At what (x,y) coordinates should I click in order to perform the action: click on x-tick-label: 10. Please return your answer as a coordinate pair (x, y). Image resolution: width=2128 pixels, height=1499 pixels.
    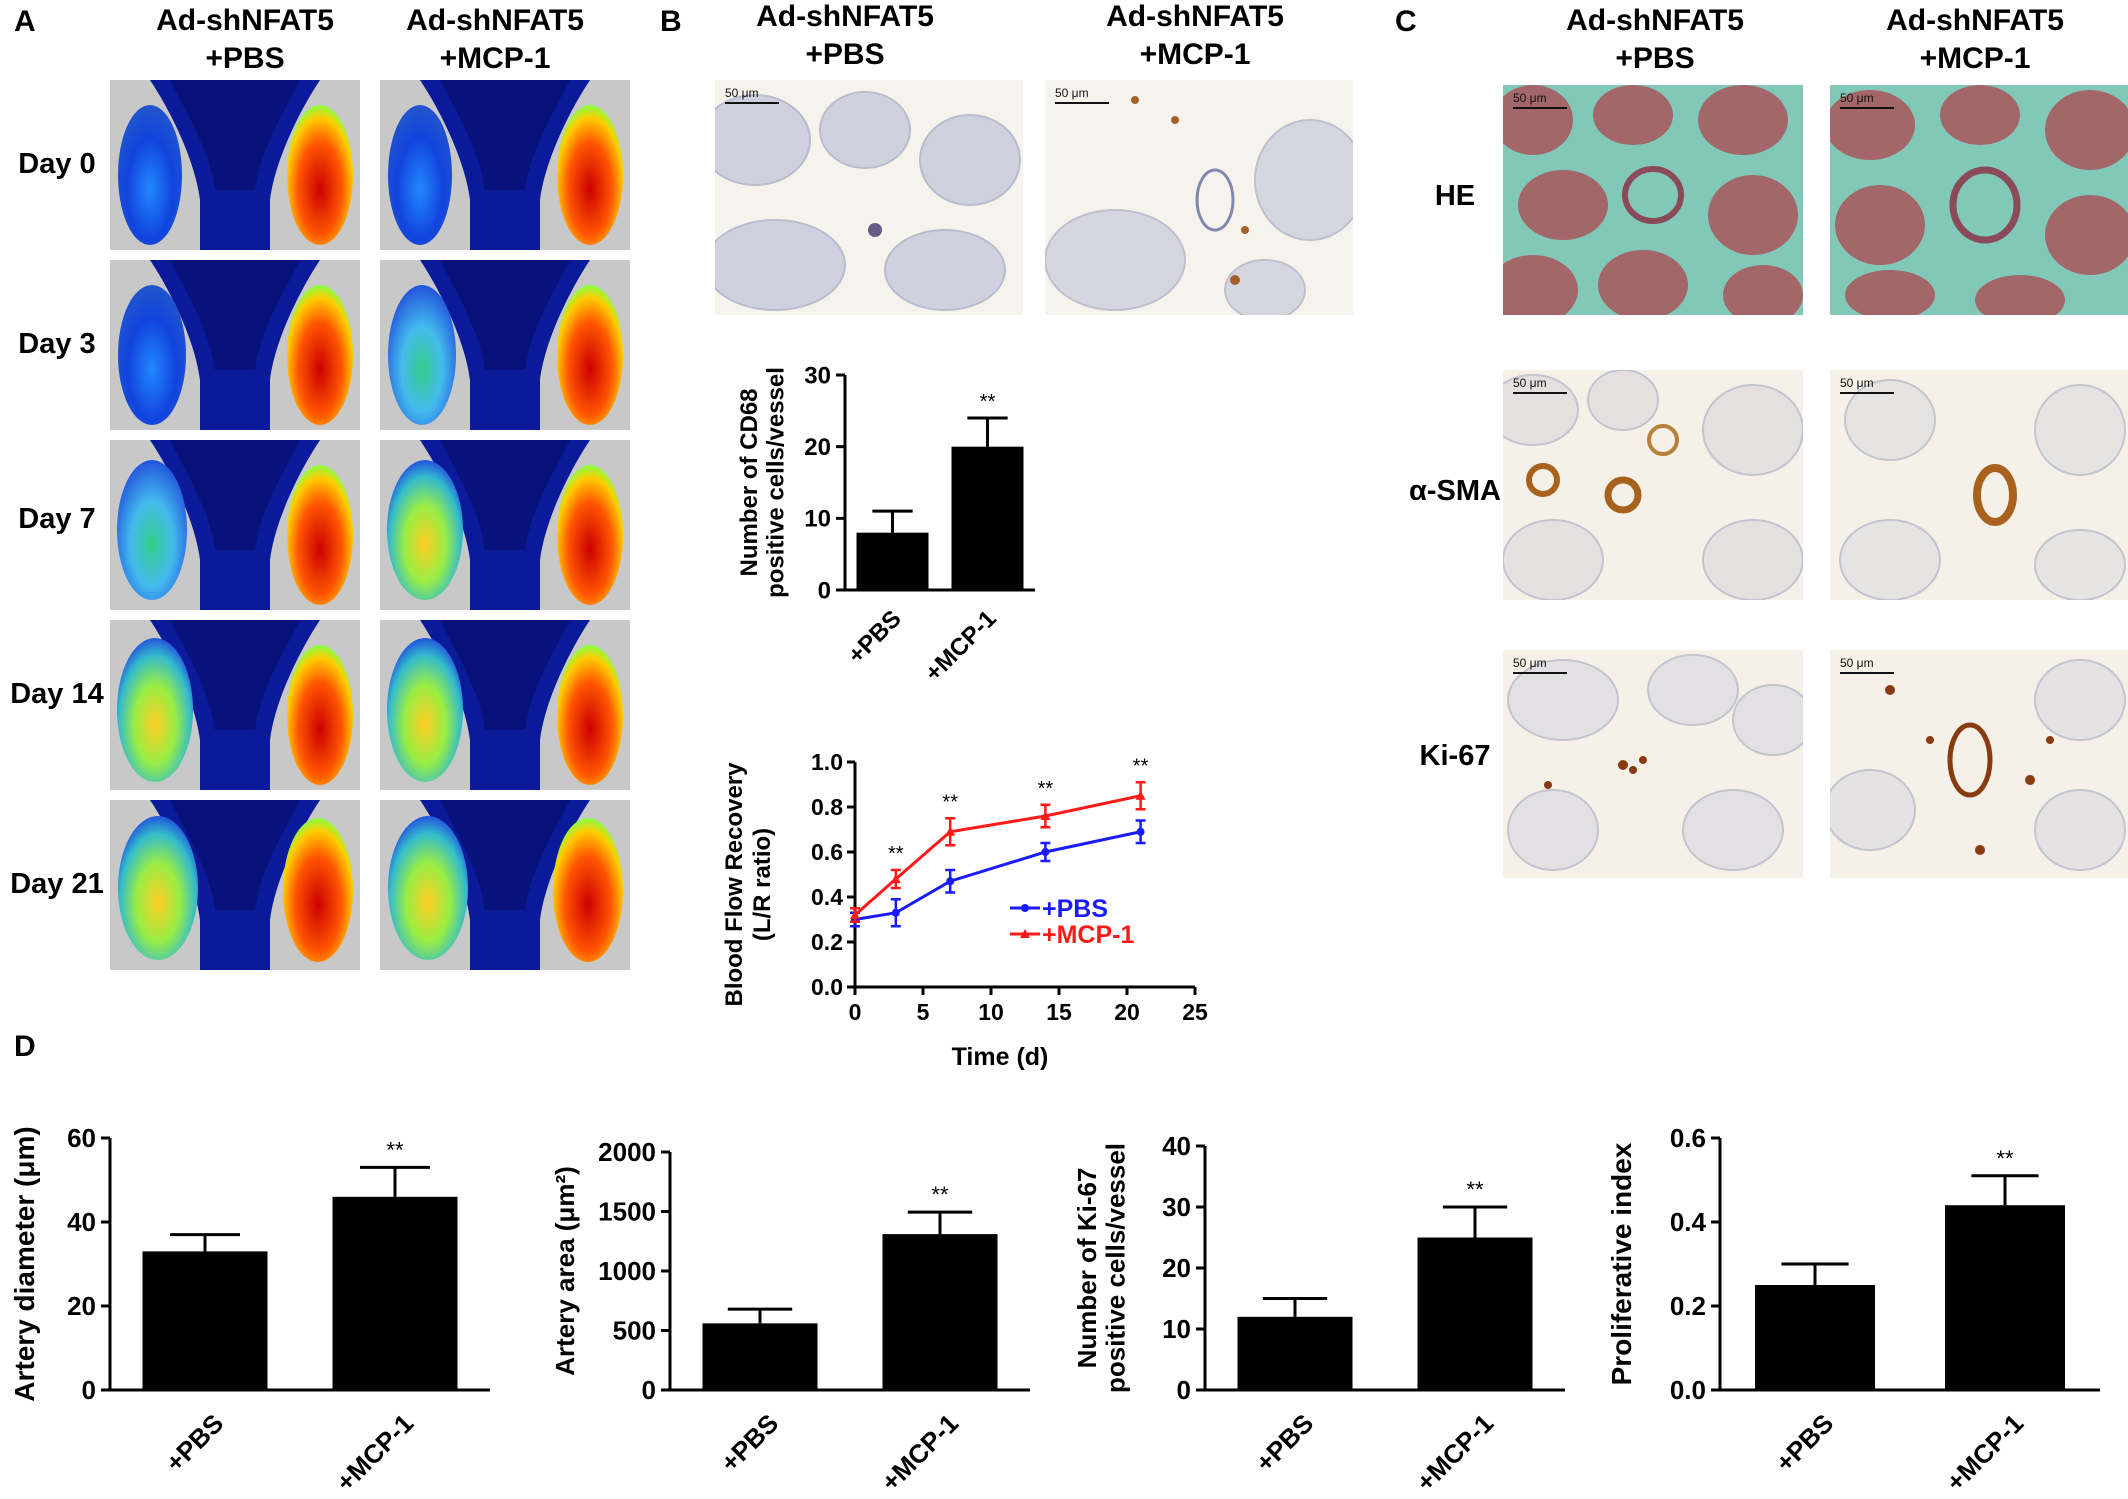
    Looking at the image, I should click on (991, 1012).